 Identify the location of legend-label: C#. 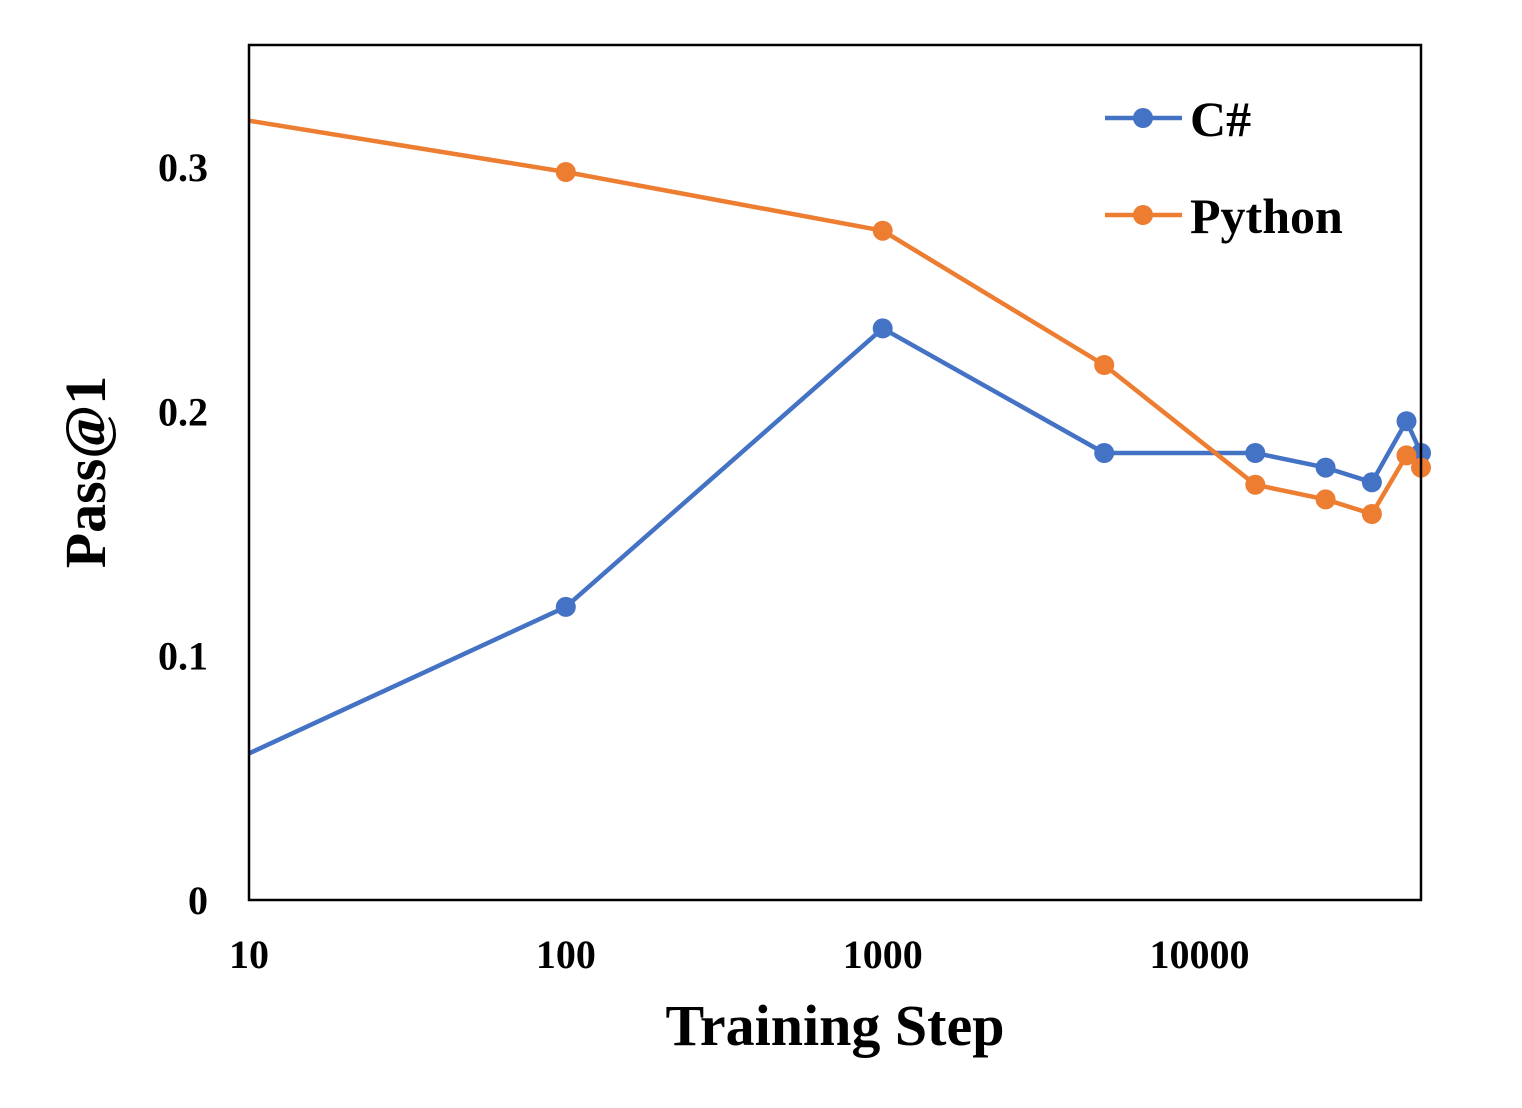
(1220, 119).